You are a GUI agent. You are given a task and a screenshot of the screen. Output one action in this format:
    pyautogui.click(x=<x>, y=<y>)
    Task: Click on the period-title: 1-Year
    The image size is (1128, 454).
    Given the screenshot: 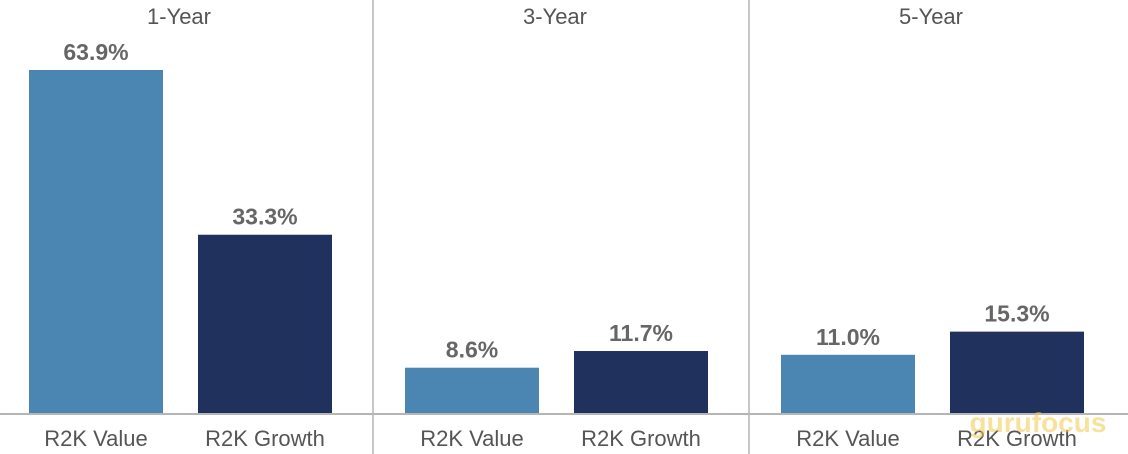 What is the action you would take?
    pyautogui.click(x=179, y=16)
    